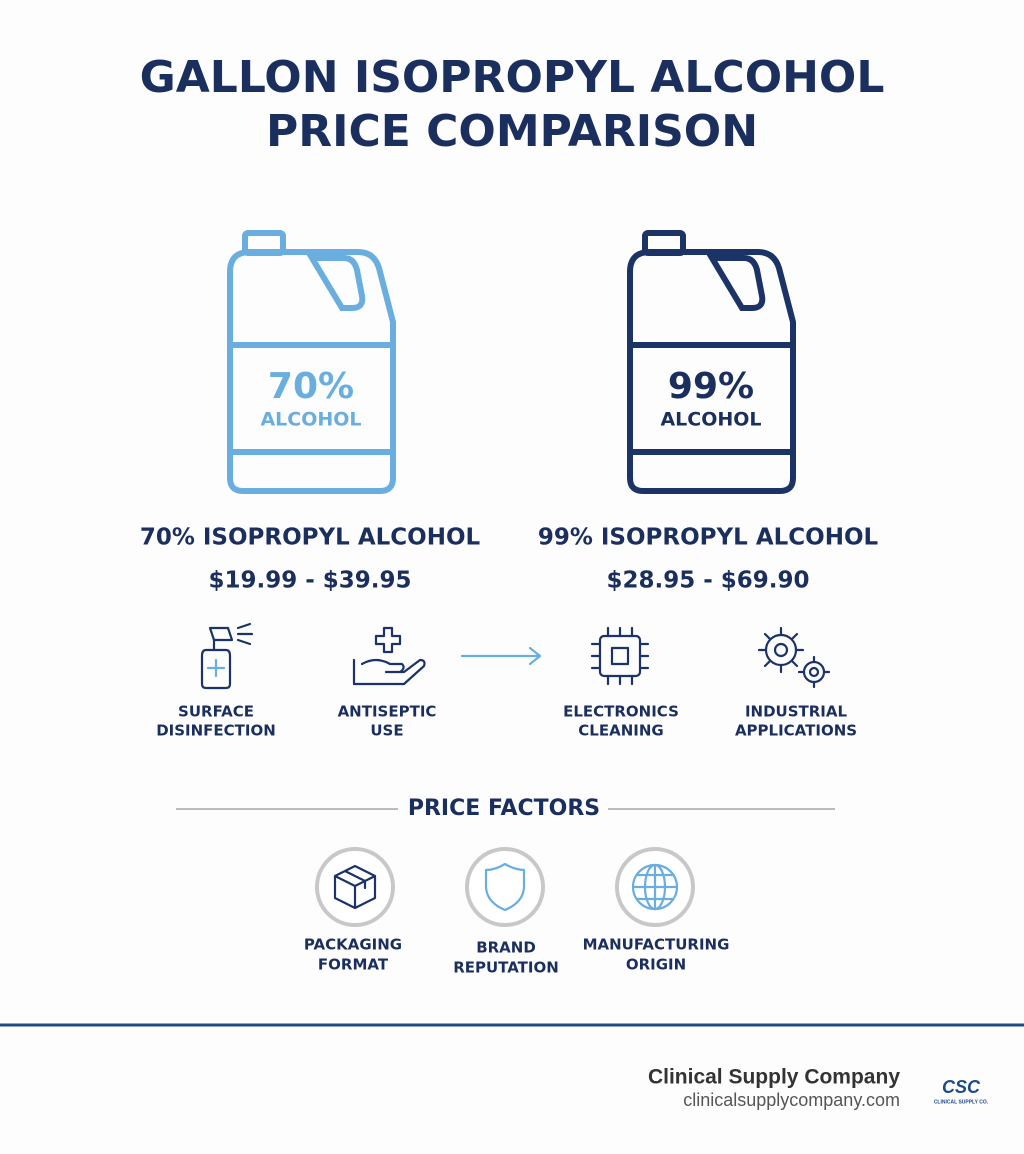 Image resolution: width=1024 pixels, height=1154 pixels. I want to click on box-icon, so click(355, 887).